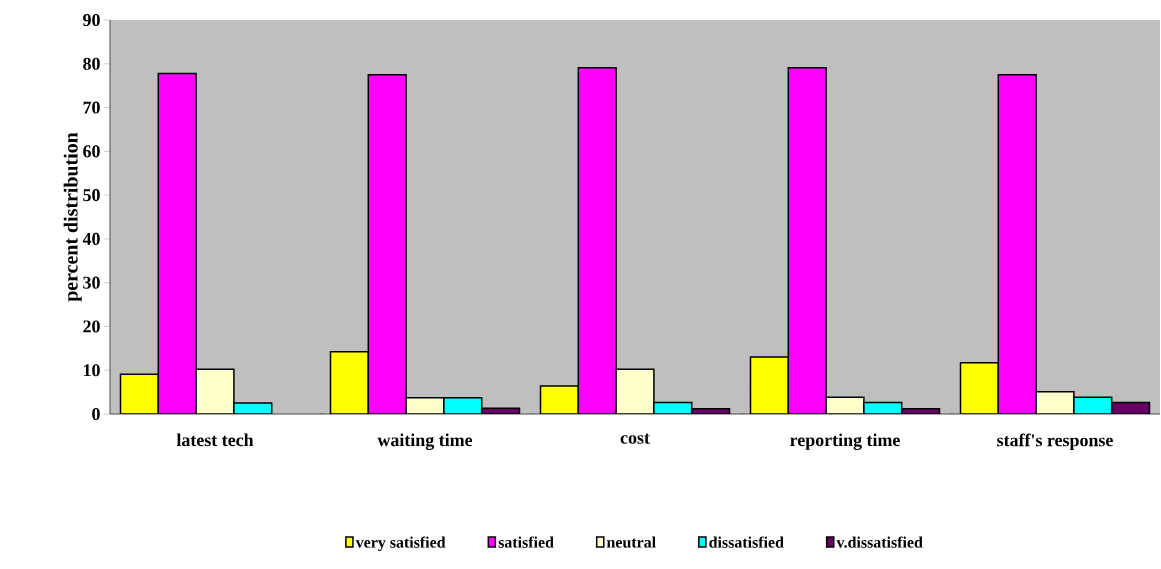  What do you see at coordinates (91, 63) in the screenshot?
I see `y-tick-label: 80` at bounding box center [91, 63].